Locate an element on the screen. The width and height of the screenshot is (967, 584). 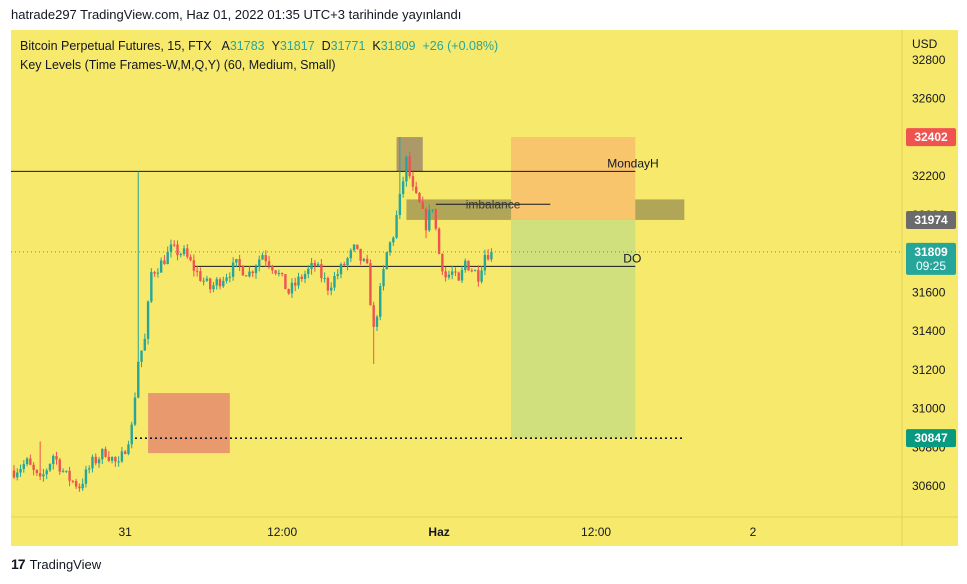
tradingview-brand: TradingView is located at coordinates (65, 564).